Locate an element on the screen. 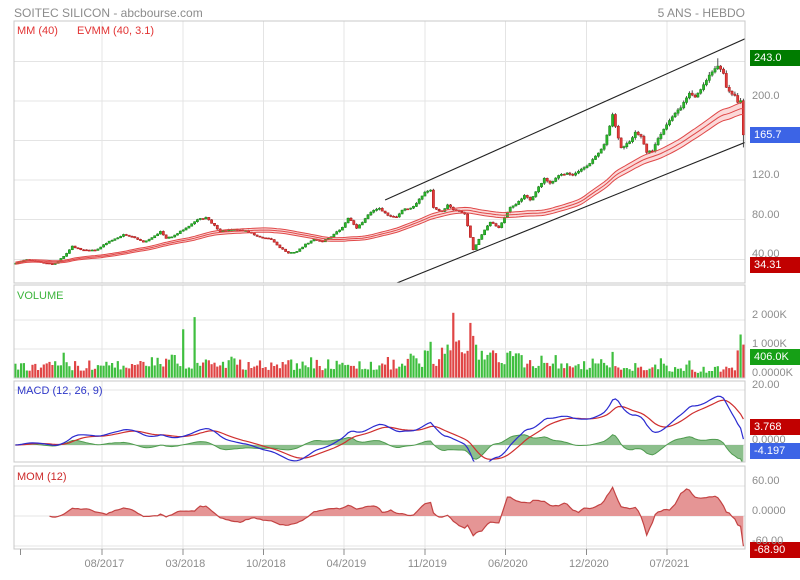  macd-line-badge: -4.197 is located at coordinates (775, 451).